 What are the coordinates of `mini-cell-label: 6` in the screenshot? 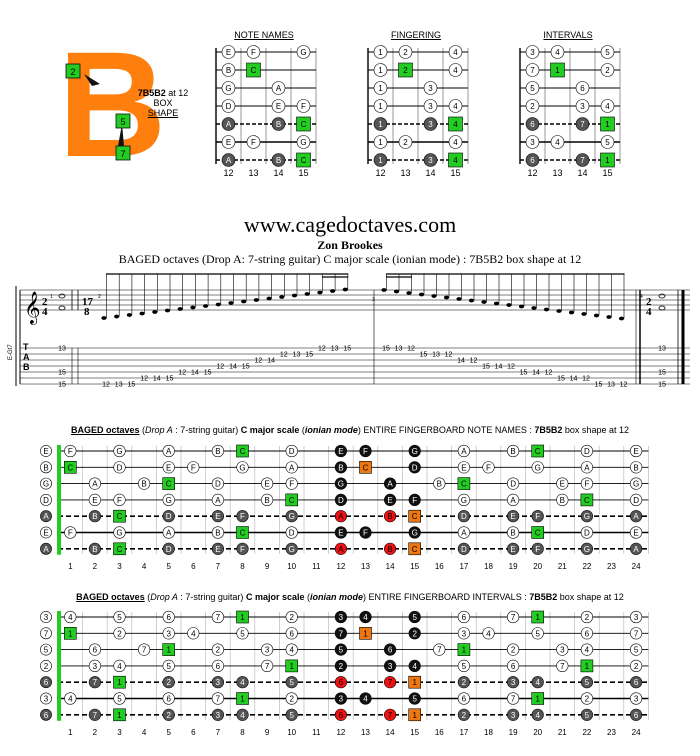 It's located at (532, 160).